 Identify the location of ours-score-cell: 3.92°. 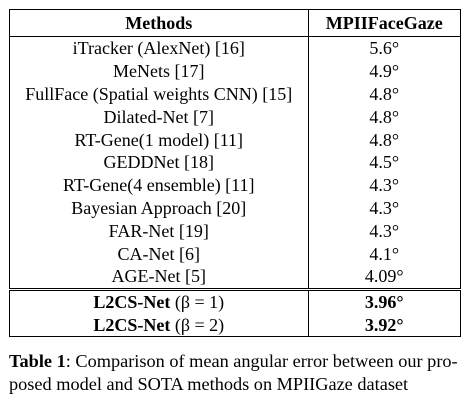
(384, 325).